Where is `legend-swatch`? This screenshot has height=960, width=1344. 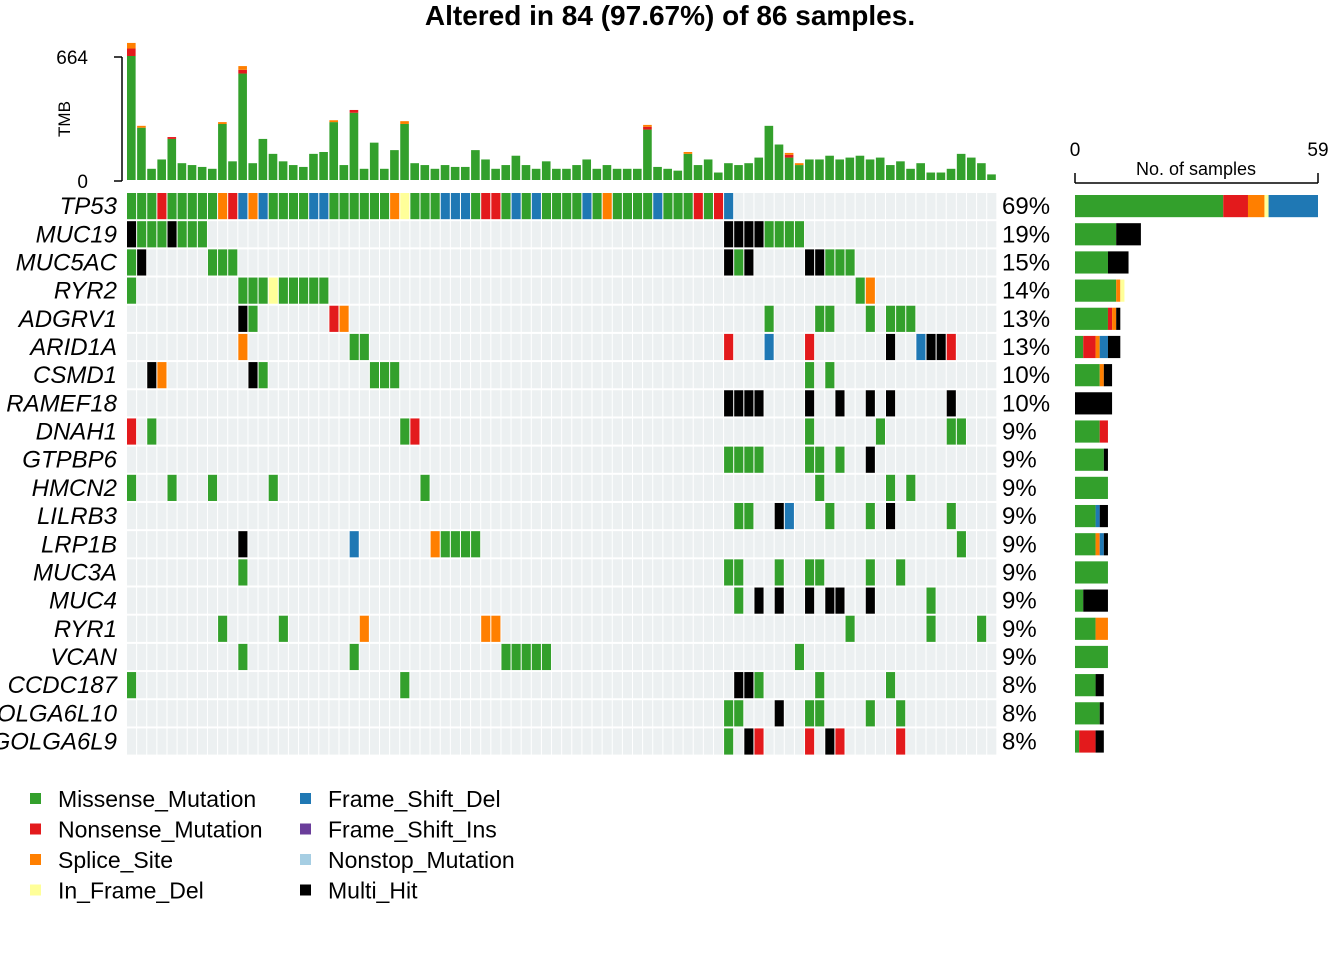
legend-swatch is located at coordinates (35, 798).